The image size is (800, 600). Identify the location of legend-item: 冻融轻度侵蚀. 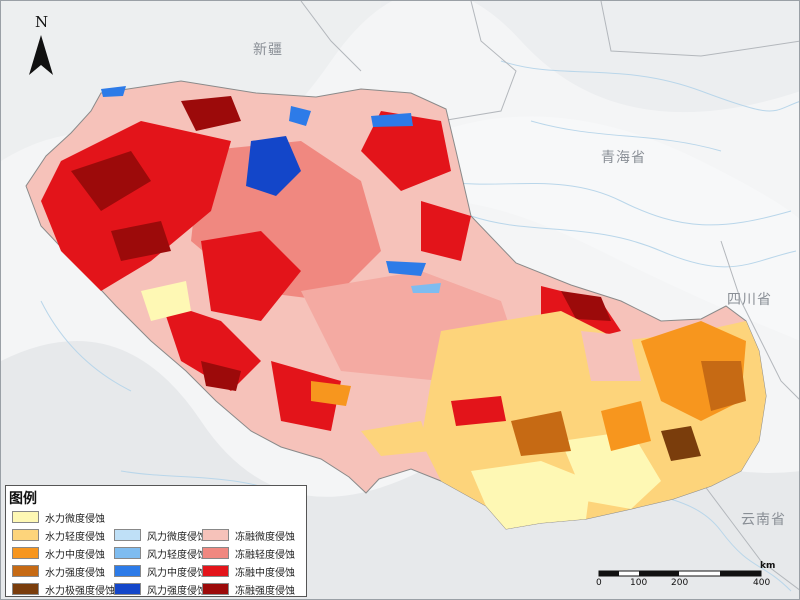
(248, 553).